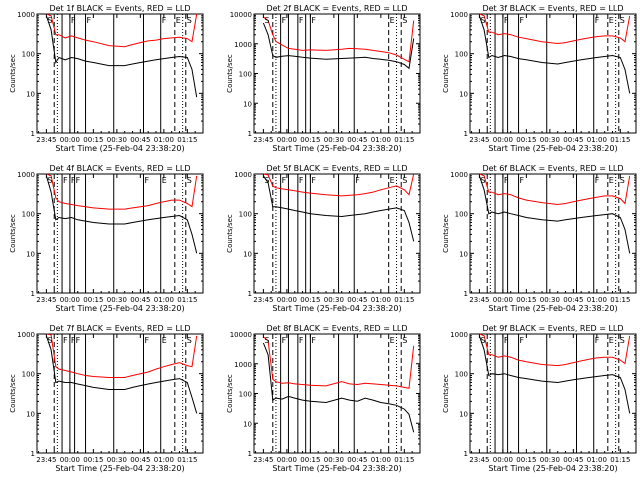 Image resolution: width=640 pixels, height=480 pixels. What do you see at coordinates (241, 335) in the screenshot?
I see `y-tick-label: 10000` at bounding box center [241, 335].